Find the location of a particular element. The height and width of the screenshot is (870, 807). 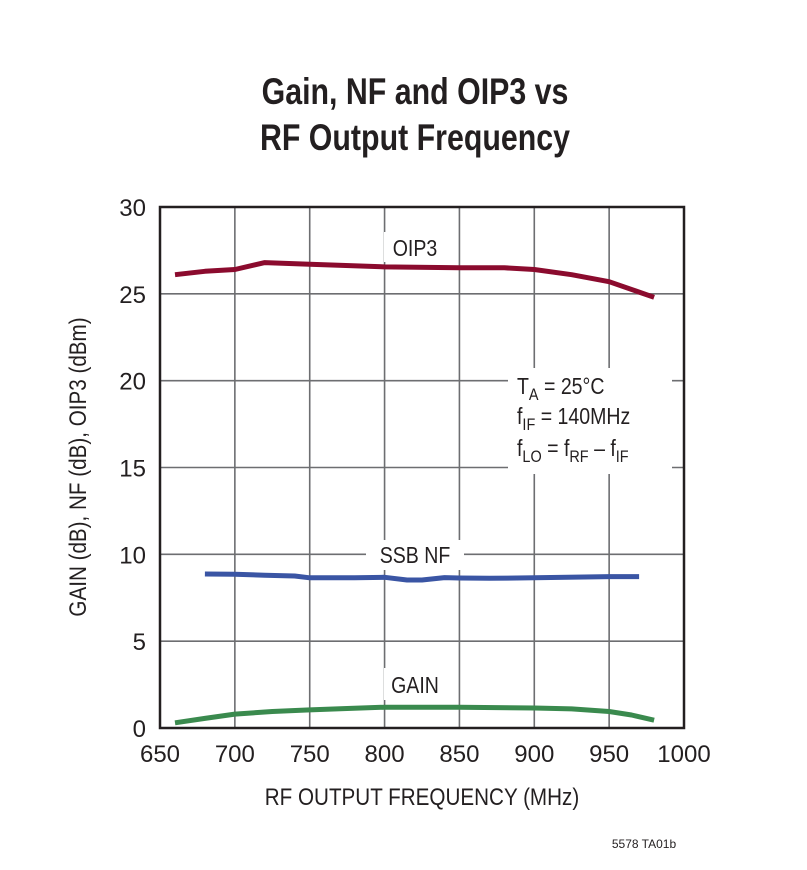

y-tick-label: 0 is located at coordinates (139, 729).